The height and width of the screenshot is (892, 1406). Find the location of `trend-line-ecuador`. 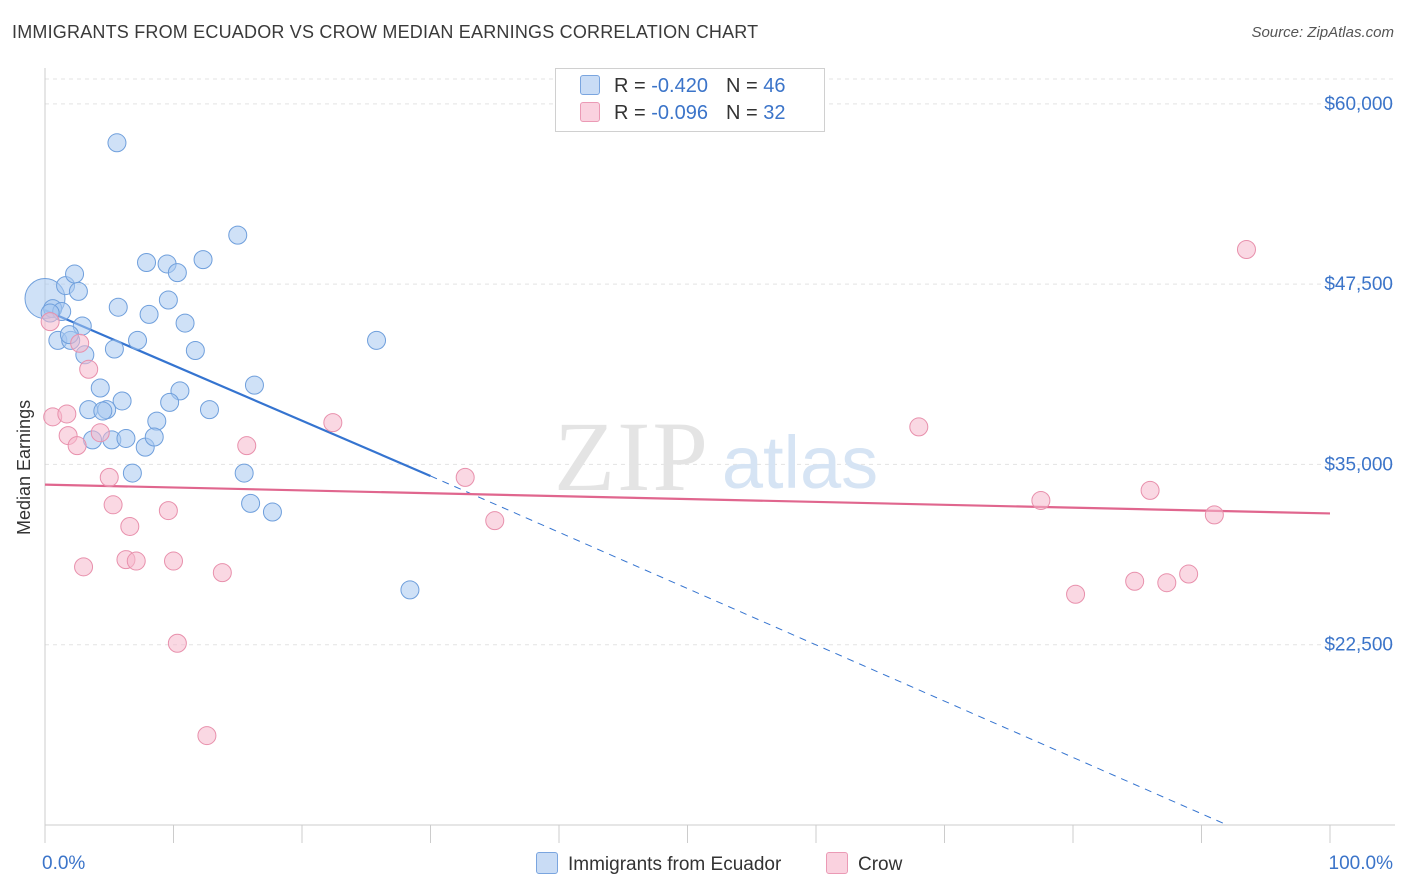

trend-line-ecuador is located at coordinates (237, 393).